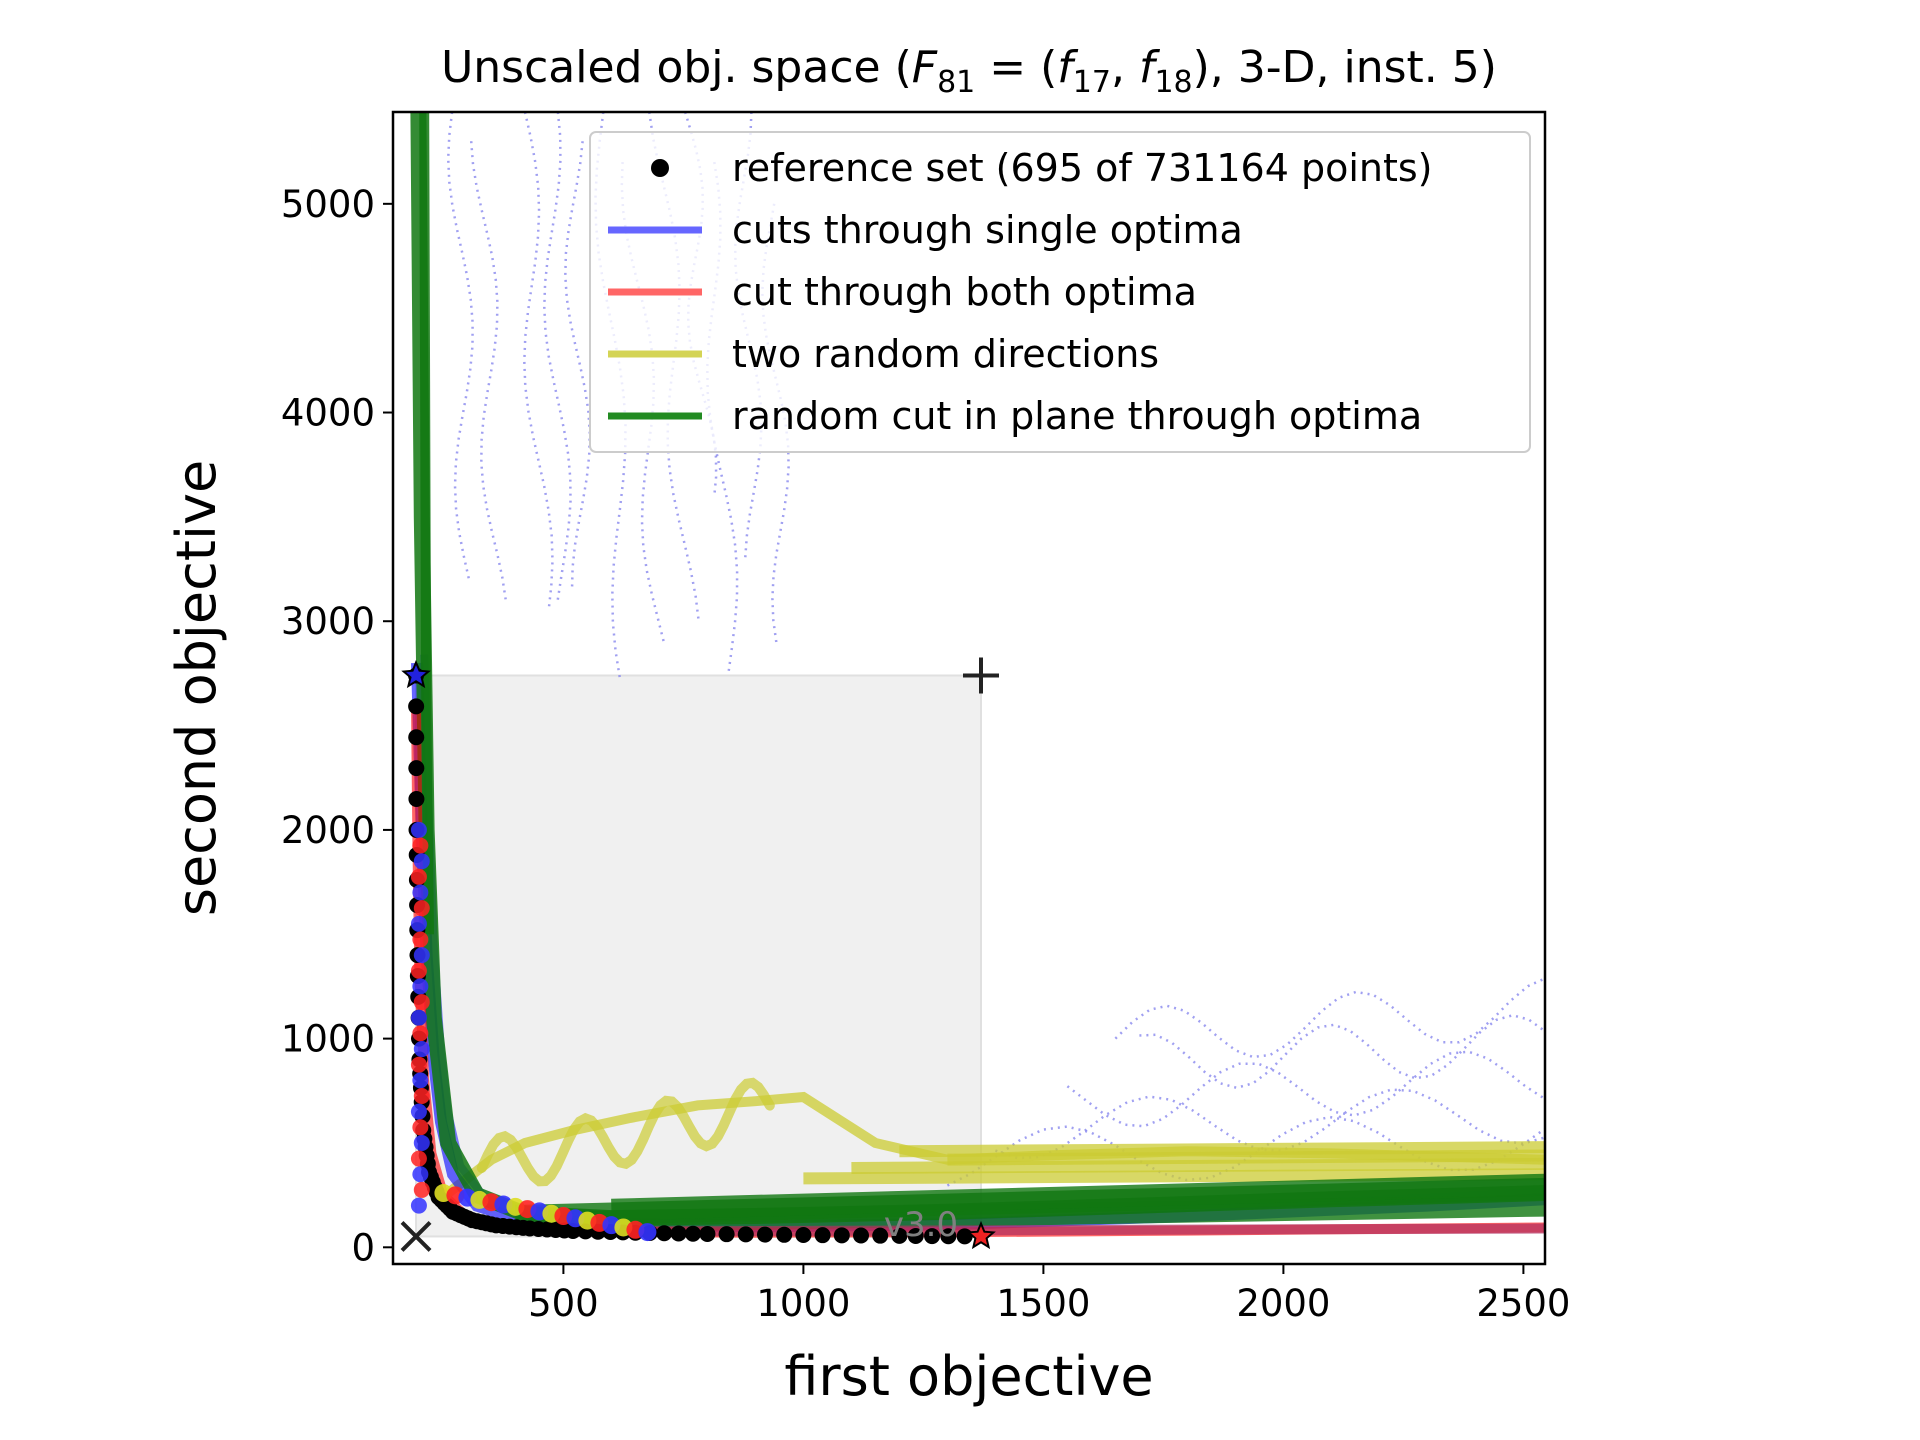 The width and height of the screenshot is (1920, 1440). Describe the element at coordinates (416, 674) in the screenshot. I see `optimum-f2-star` at that location.